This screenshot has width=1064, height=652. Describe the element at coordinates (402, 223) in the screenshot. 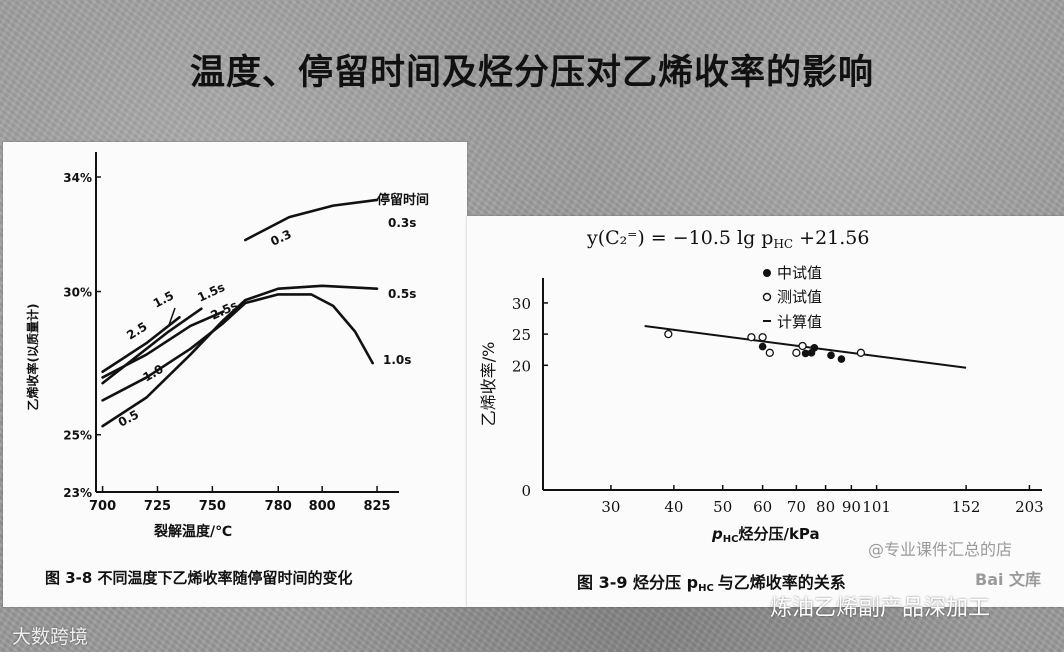

I see `curve-end-label: 0.3s` at that location.